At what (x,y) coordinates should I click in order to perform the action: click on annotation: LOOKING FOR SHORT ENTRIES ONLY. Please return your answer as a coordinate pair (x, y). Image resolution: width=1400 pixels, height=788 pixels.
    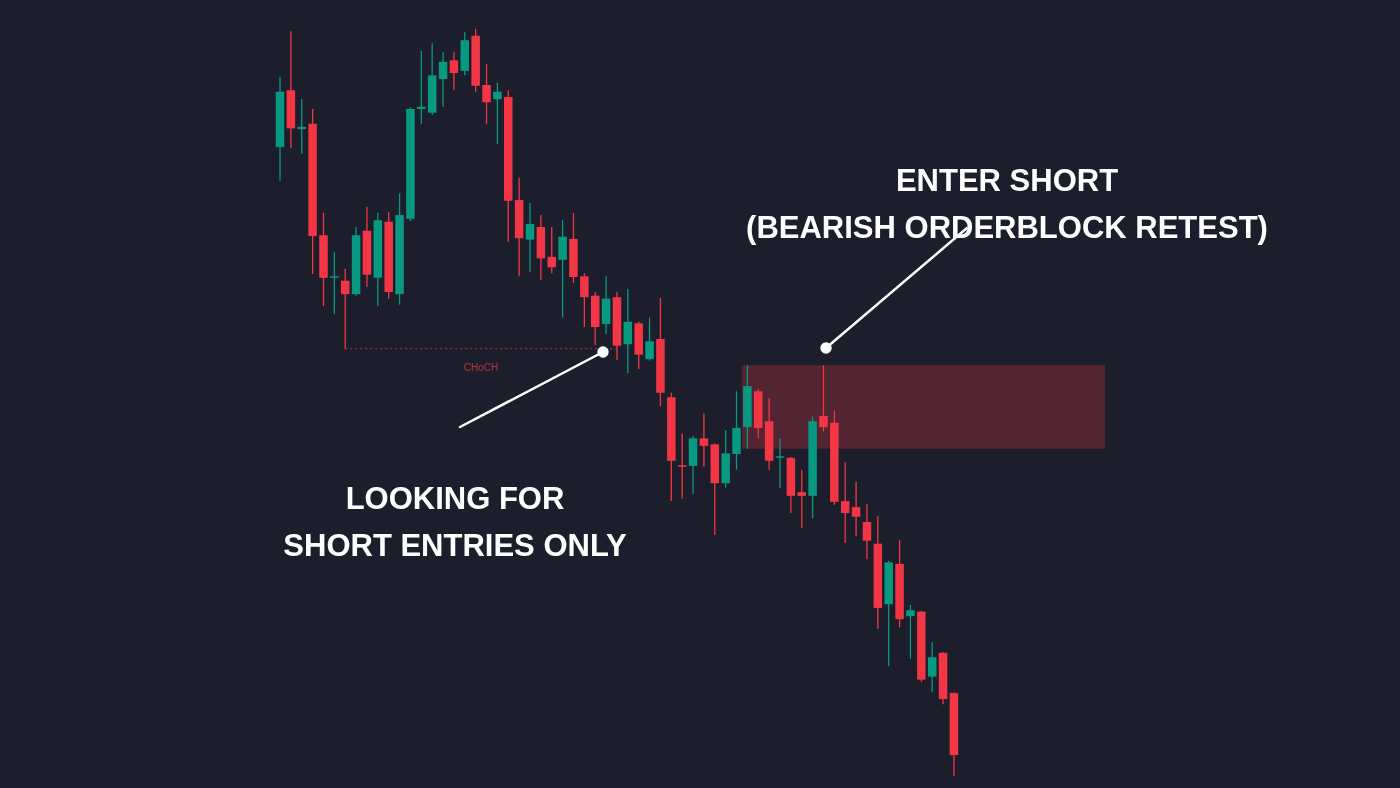
    Looking at the image, I should click on (455, 521).